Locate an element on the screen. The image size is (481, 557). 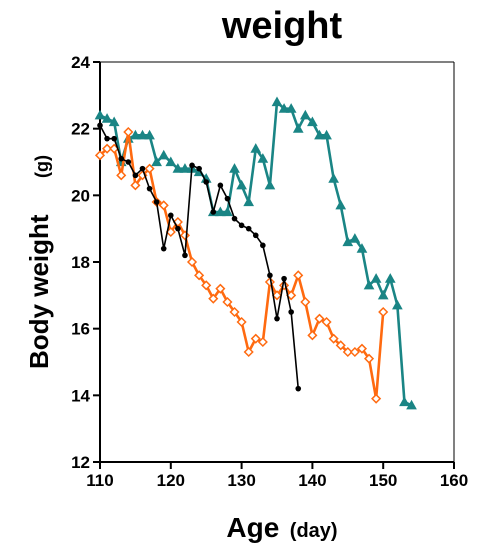
x-tick-label: 120 is located at coordinates (171, 480).